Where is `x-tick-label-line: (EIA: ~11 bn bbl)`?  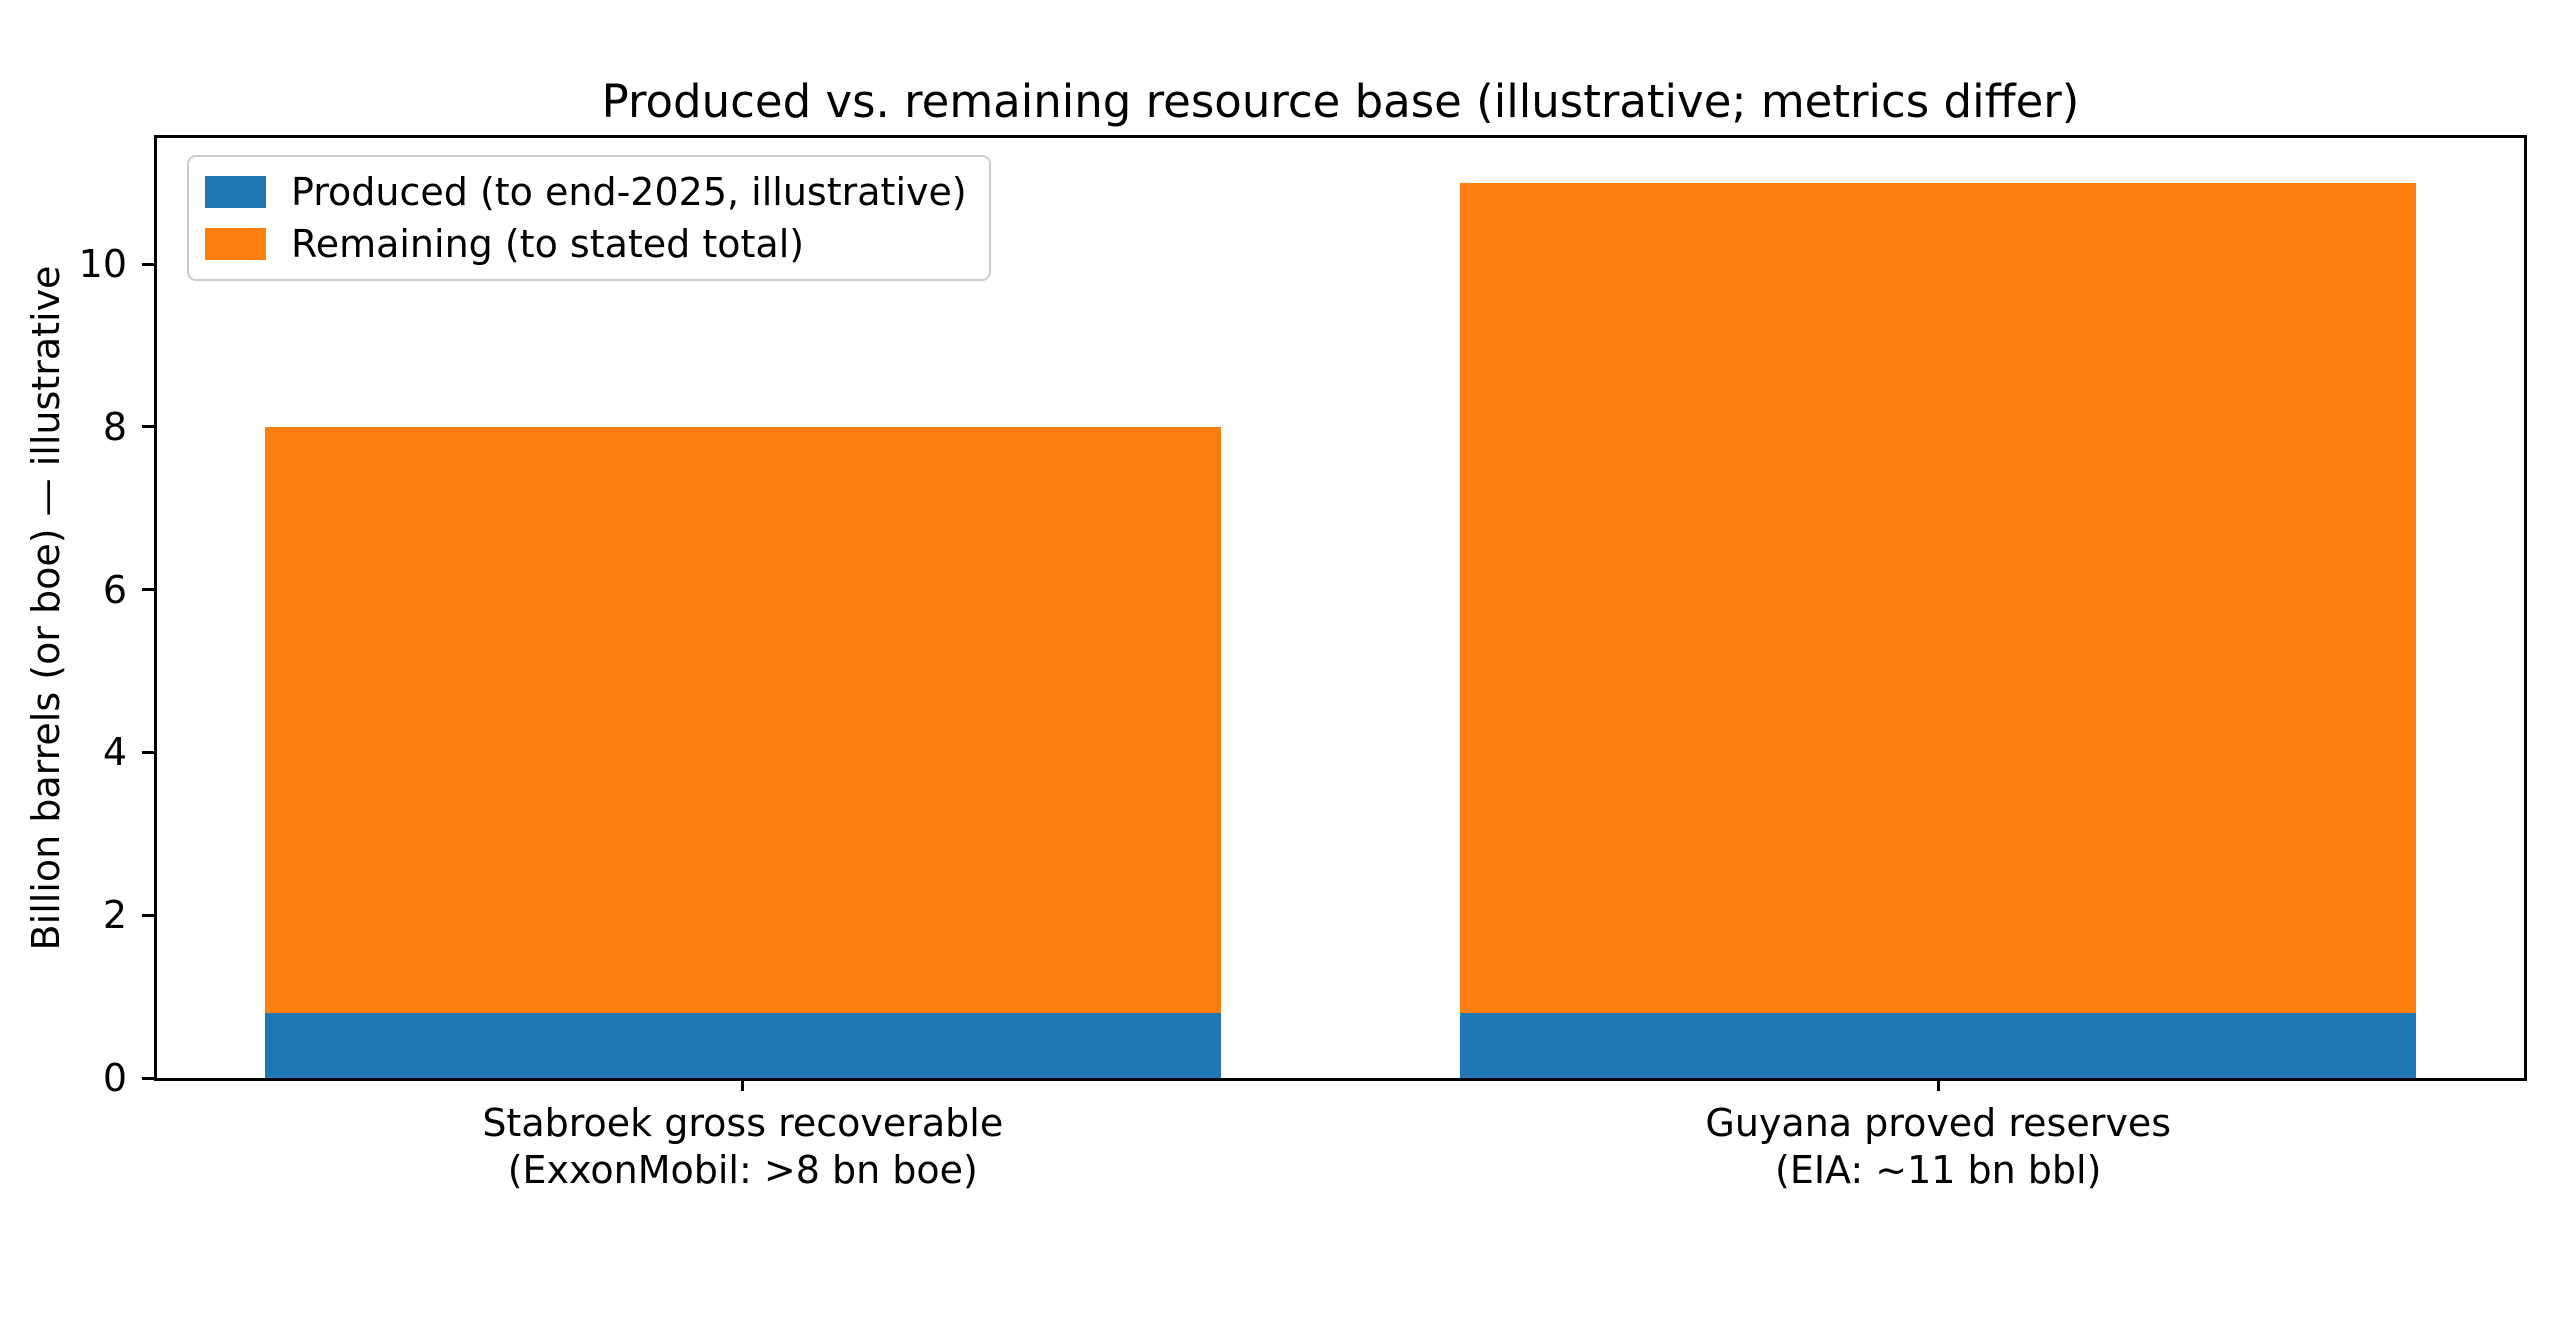
x-tick-label-line: (EIA: ~11 bn bbl) is located at coordinates (1938, 1170).